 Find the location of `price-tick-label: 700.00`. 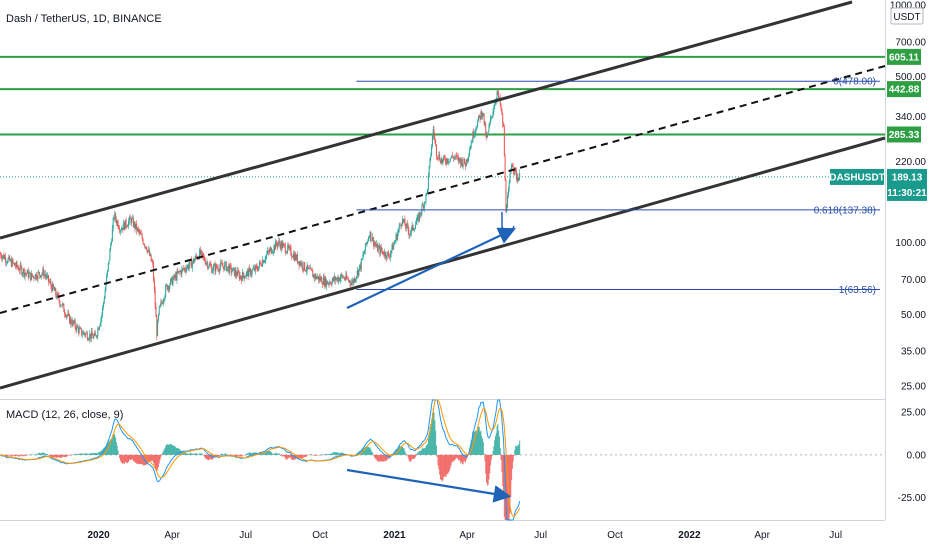

price-tick-label: 700.00 is located at coordinates (910, 42).